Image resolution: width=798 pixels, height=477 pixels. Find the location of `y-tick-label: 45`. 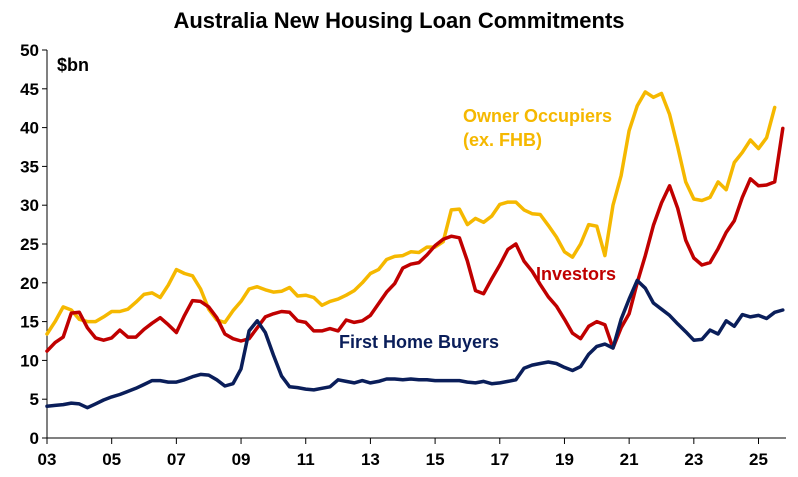

y-tick-label: 45 is located at coordinates (29, 89).